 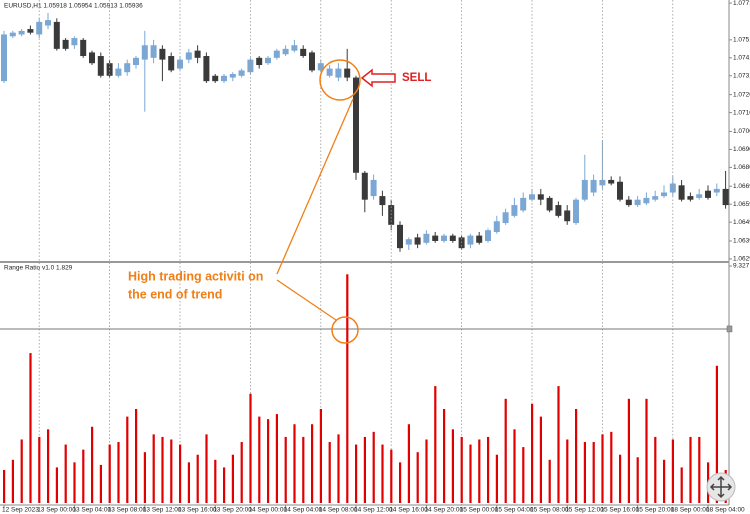 What do you see at coordinates (197, 510) in the screenshot?
I see `x-tick-label: 13 Sep 16:00` at bounding box center [197, 510].